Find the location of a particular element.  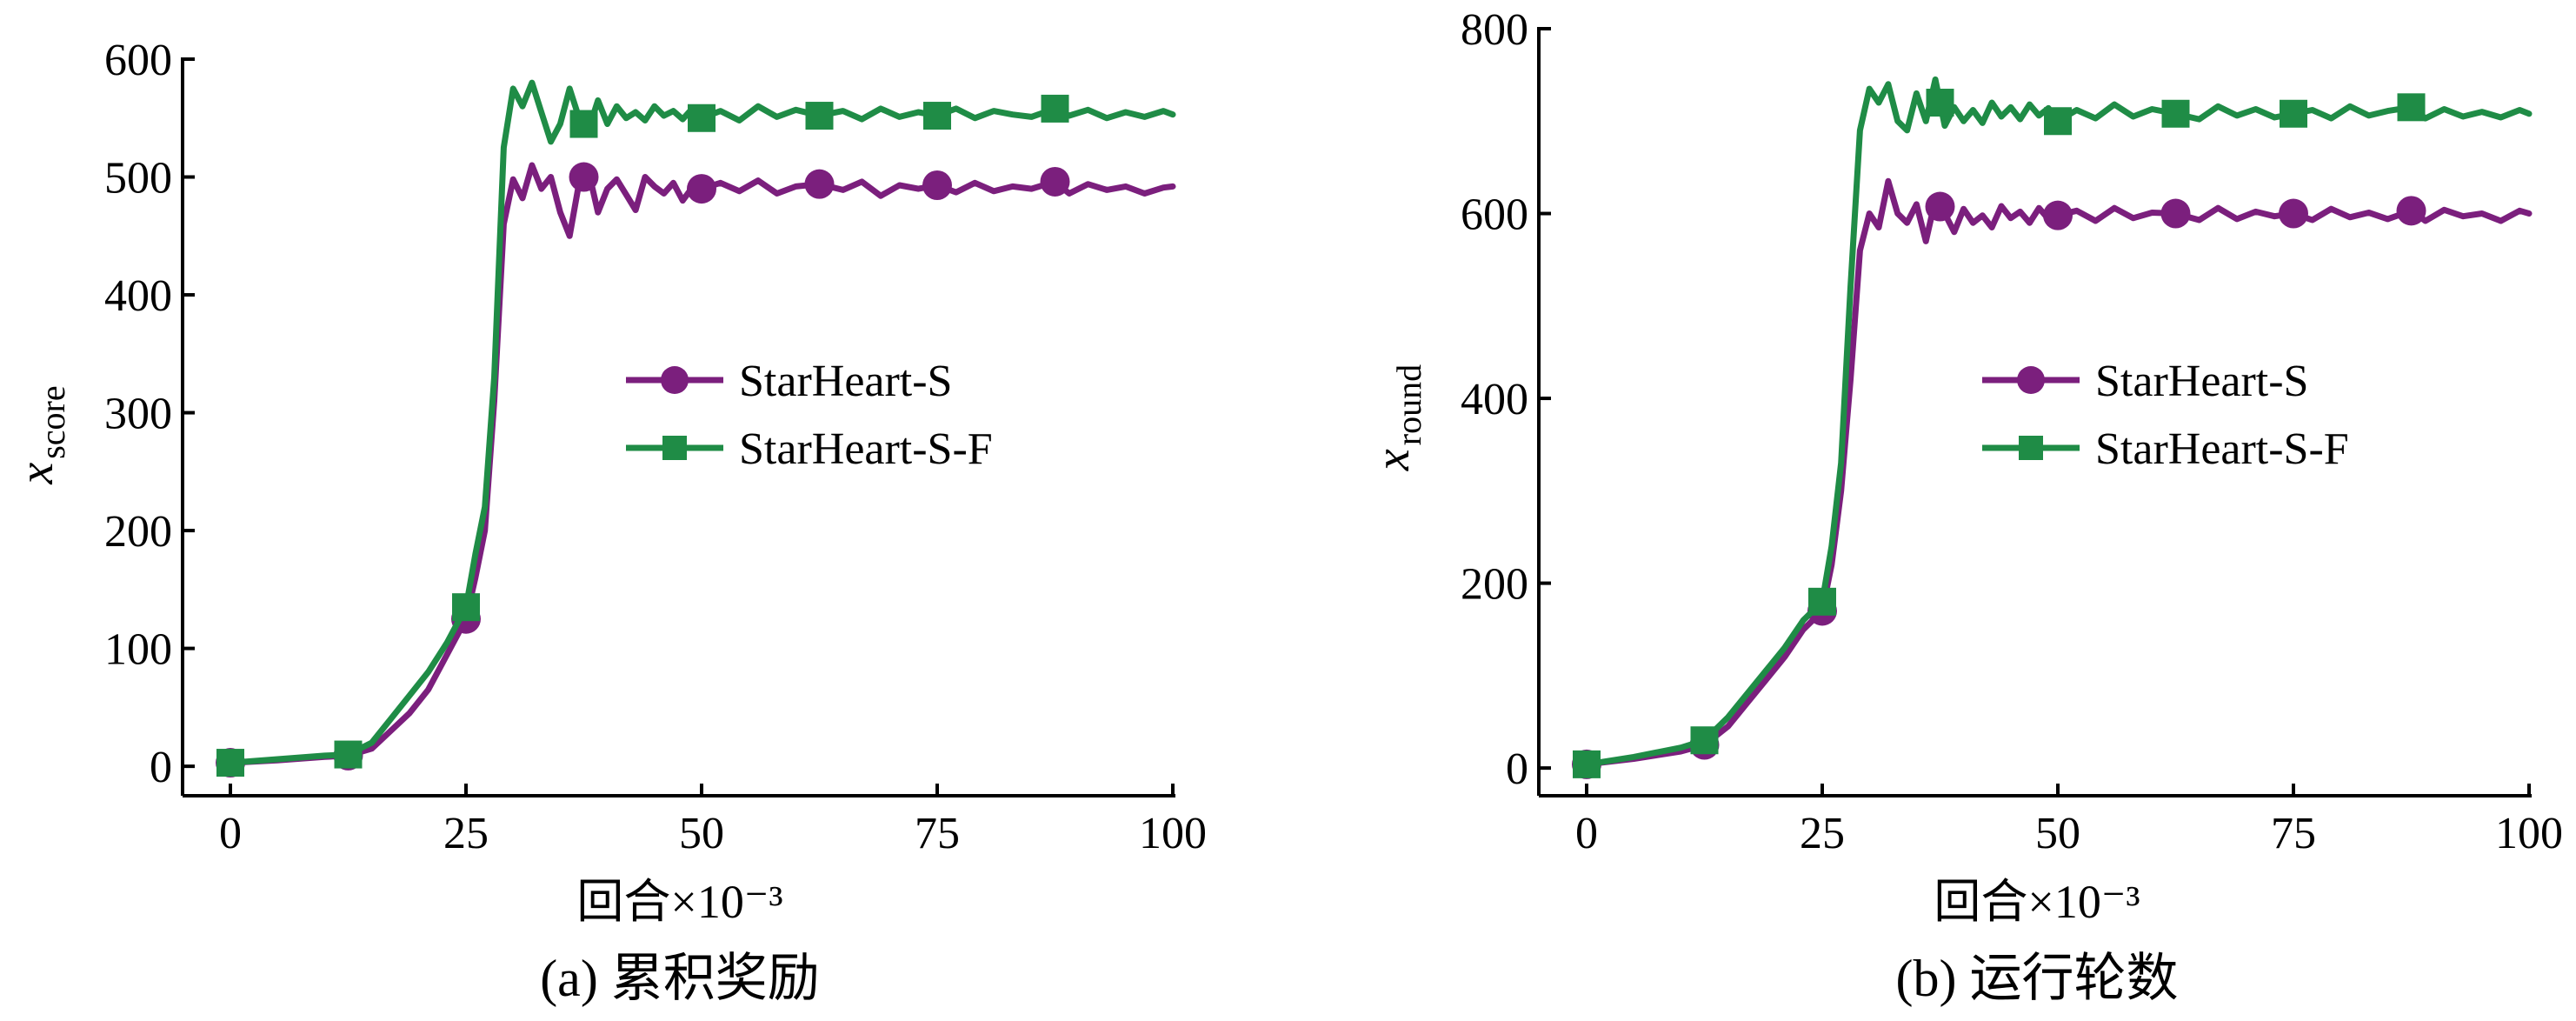

panel-a-legend-marker-starheart-s-f is located at coordinates (674, 448).